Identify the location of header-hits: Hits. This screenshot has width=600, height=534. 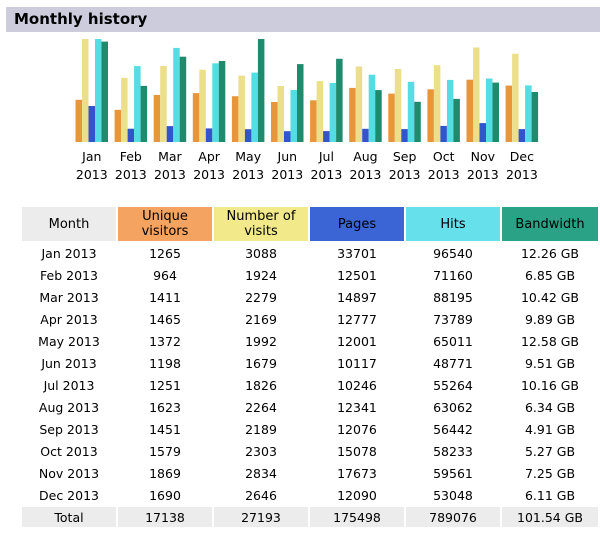
(453, 224).